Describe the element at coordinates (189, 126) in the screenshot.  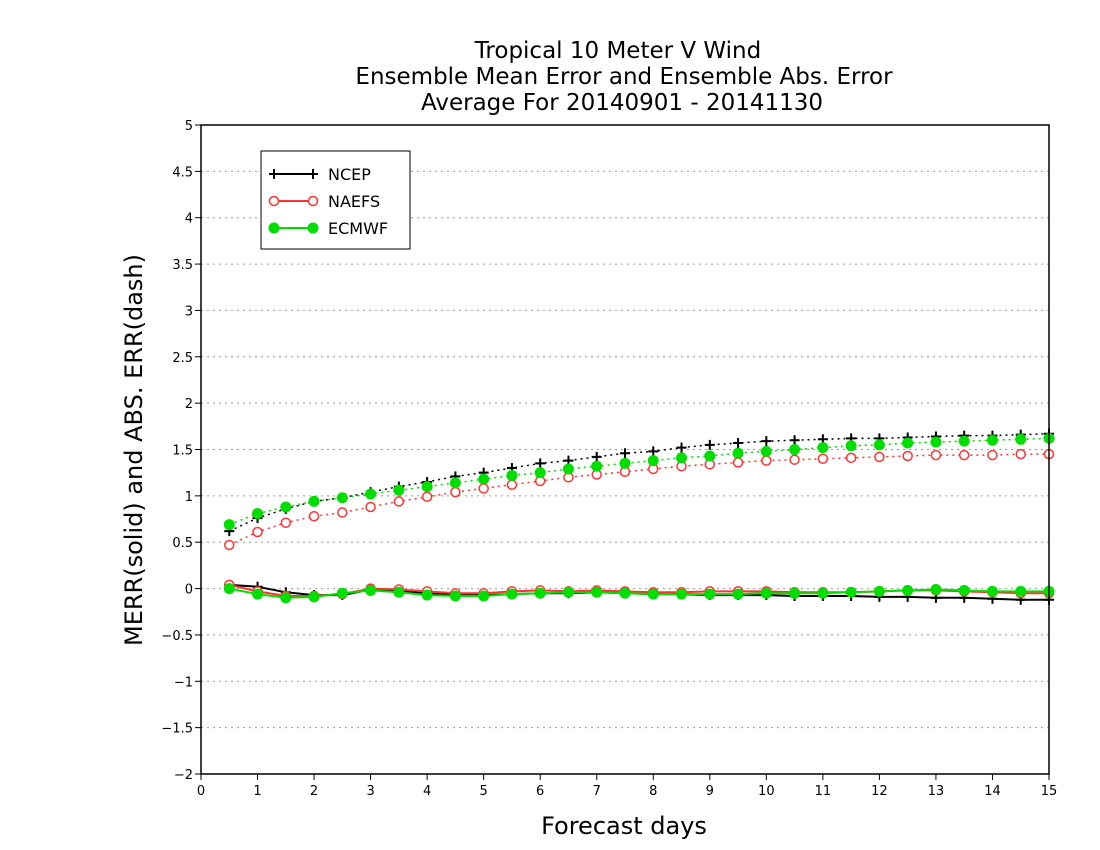
I see `y-tick-label: 5` at that location.